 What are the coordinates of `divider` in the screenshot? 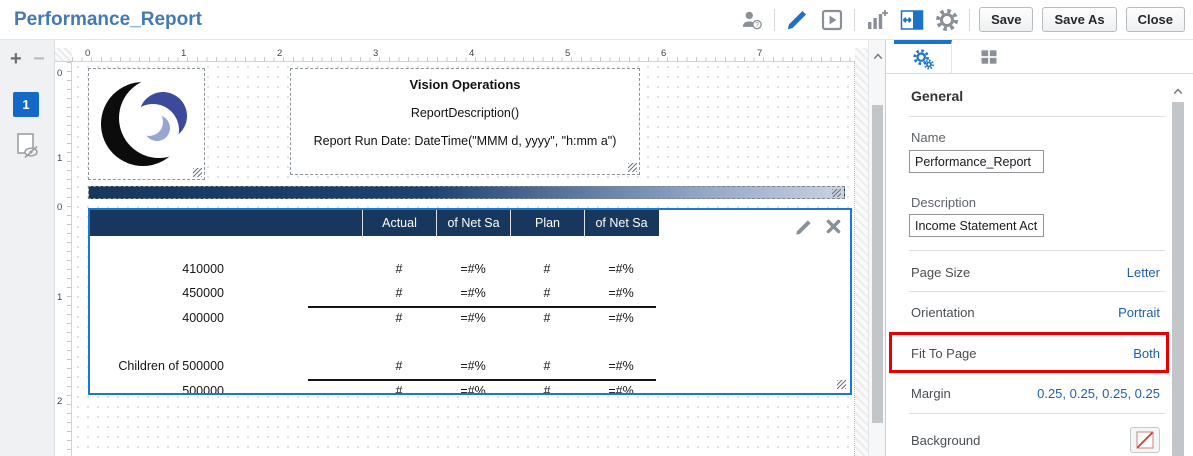 It's located at (1037, 413).